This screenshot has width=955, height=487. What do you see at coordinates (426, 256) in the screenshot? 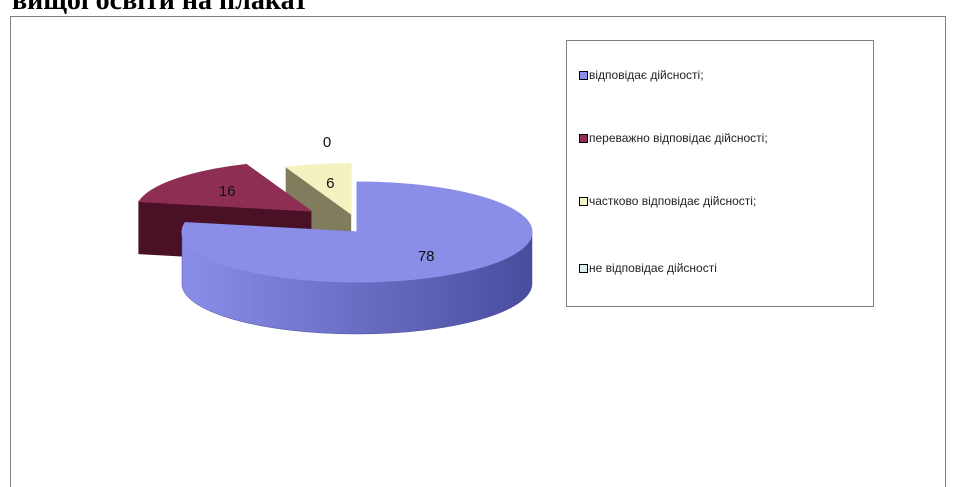
I see `pie-slice-label: 78` at bounding box center [426, 256].